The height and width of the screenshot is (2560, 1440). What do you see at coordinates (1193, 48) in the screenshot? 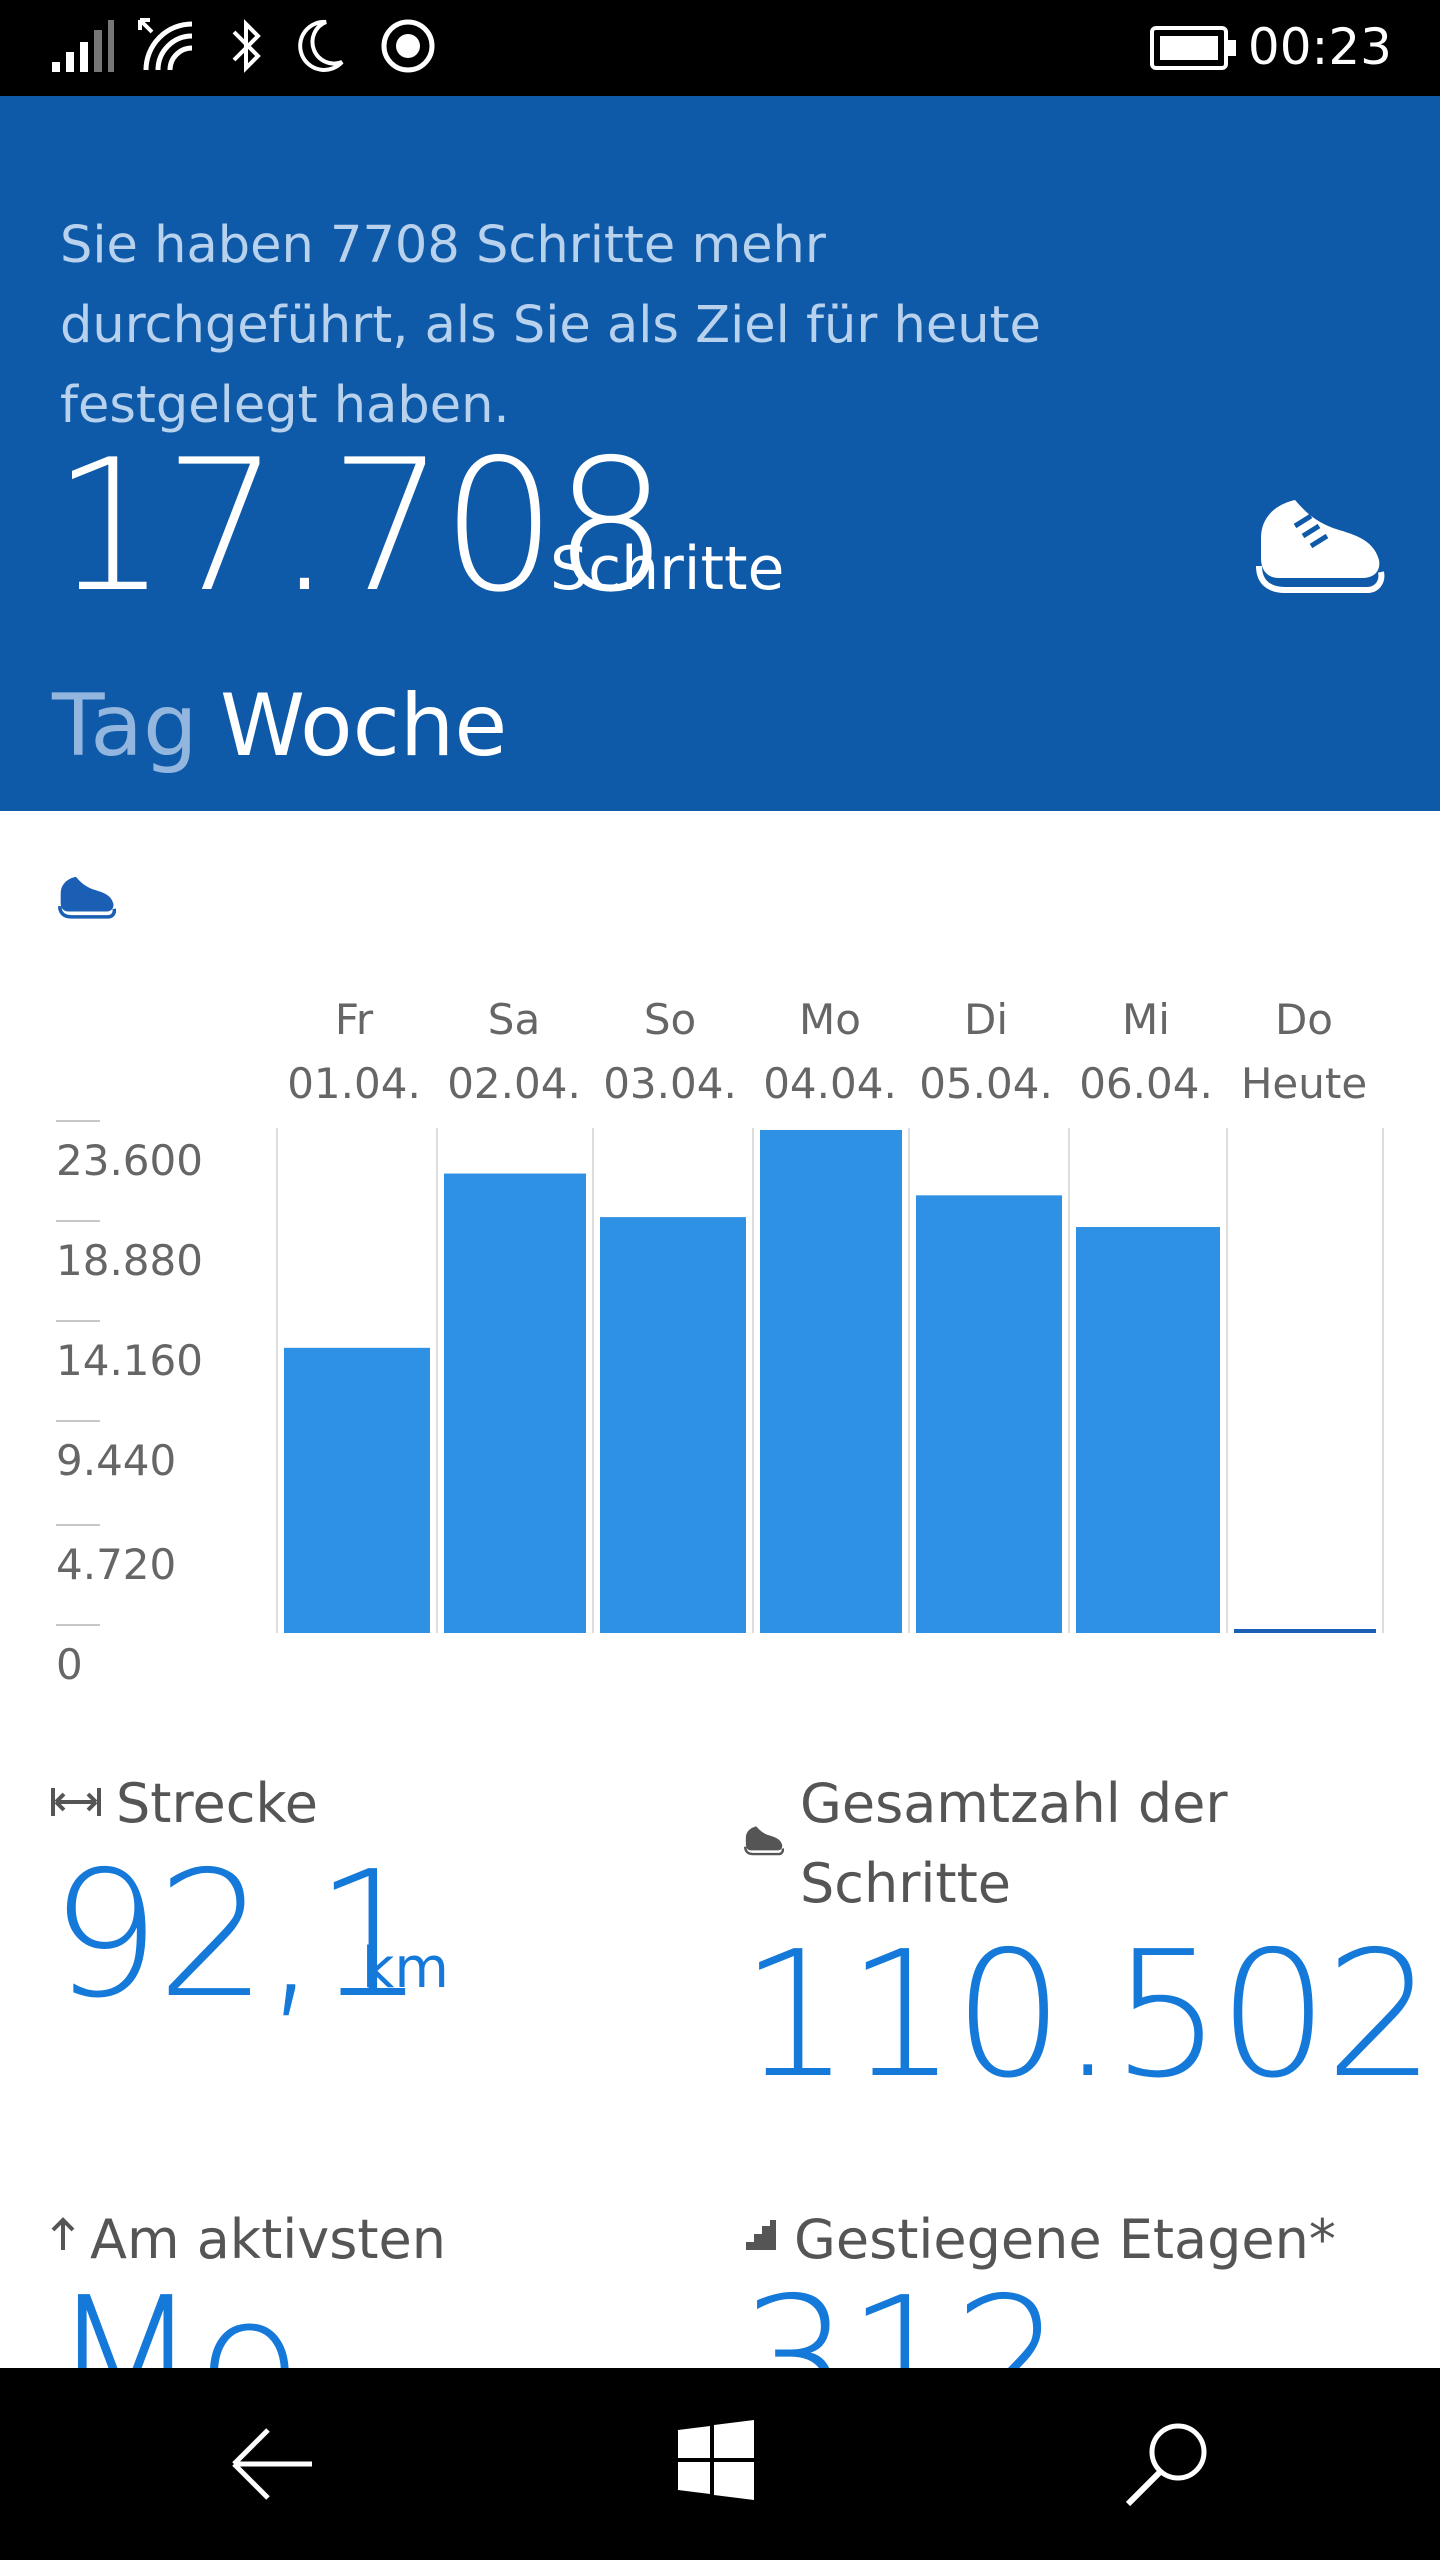
I see `battery-icon` at bounding box center [1193, 48].